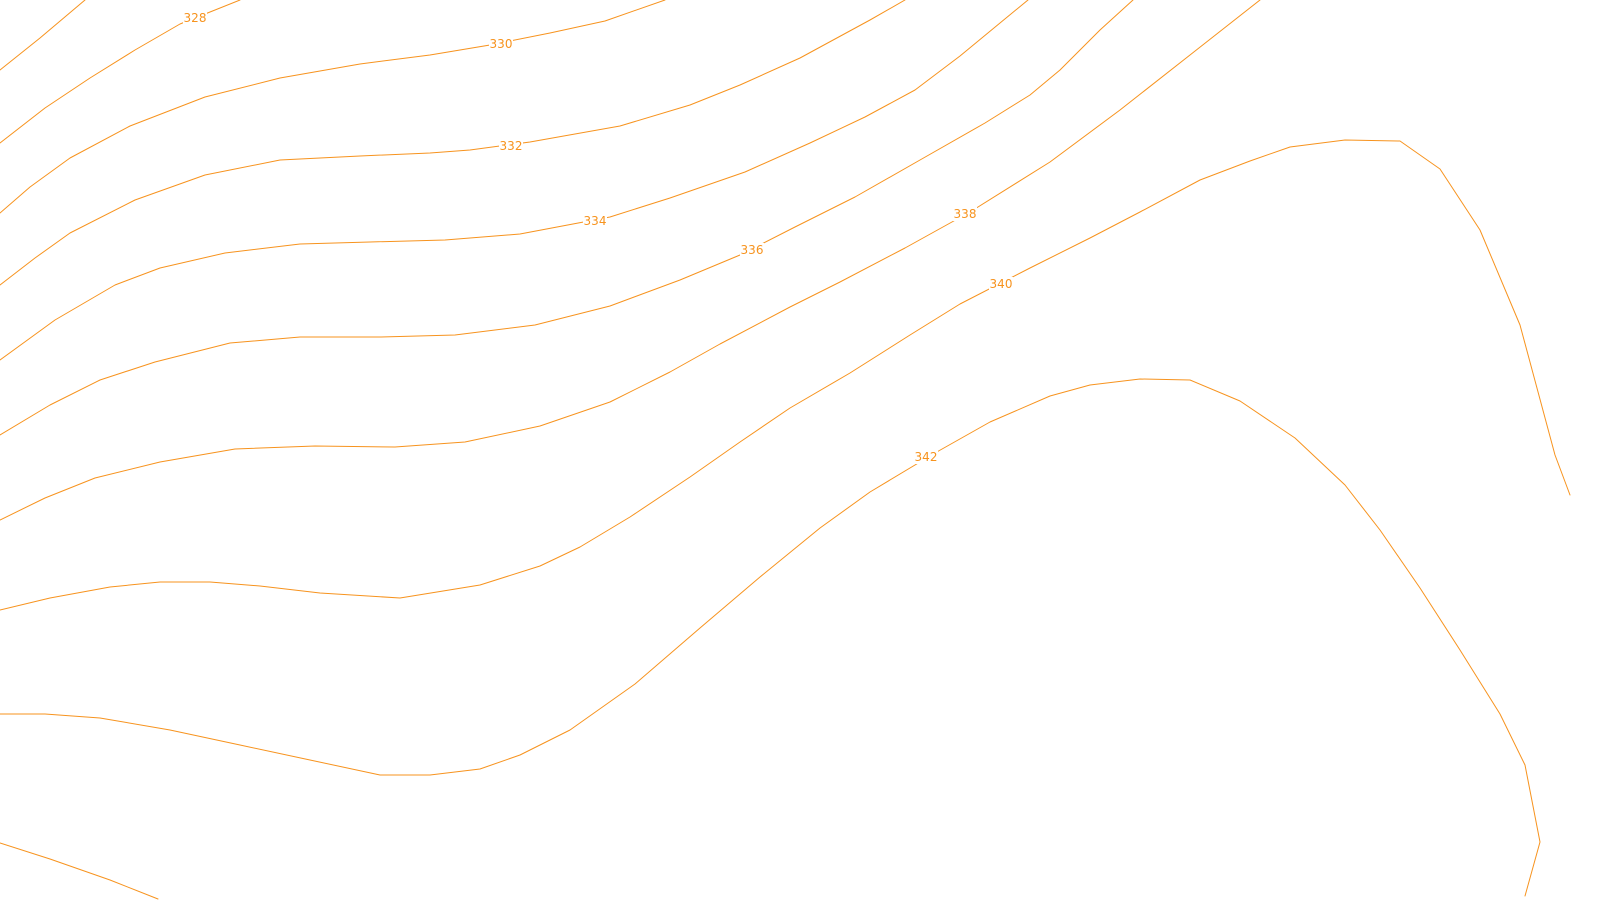 The height and width of the screenshot is (900, 1600). I want to click on contour-label-328: 328, so click(195, 18).